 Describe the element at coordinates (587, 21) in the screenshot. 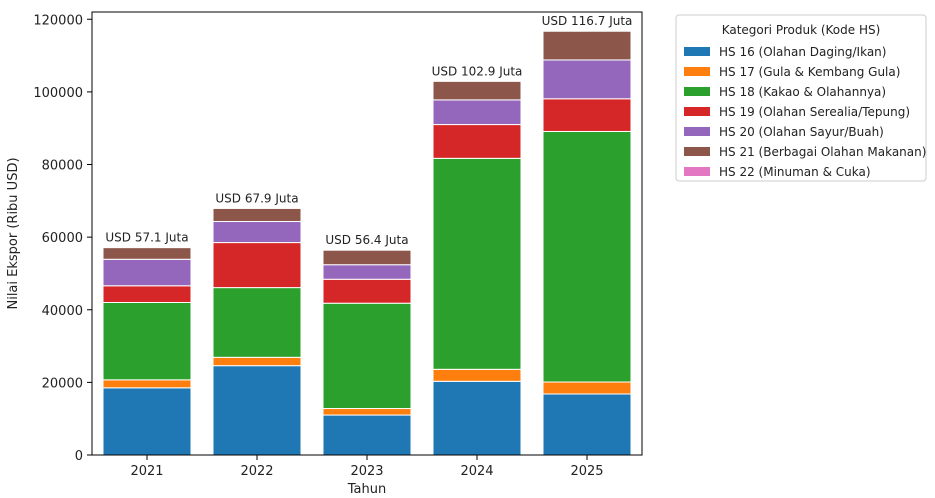

I see `bar-total-label: USD 116.7 Juta` at that location.